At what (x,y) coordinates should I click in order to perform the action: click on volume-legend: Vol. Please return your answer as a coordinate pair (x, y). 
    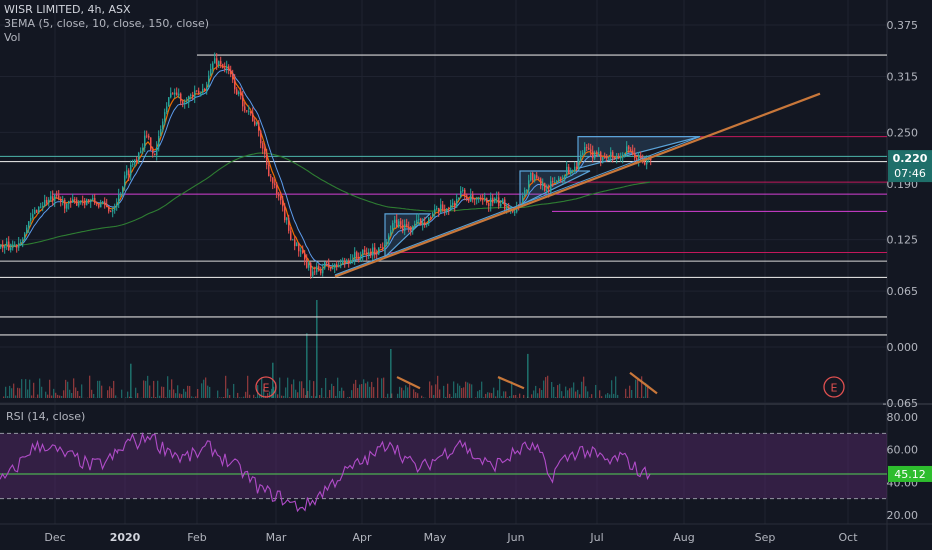
    Looking at the image, I should click on (12, 37).